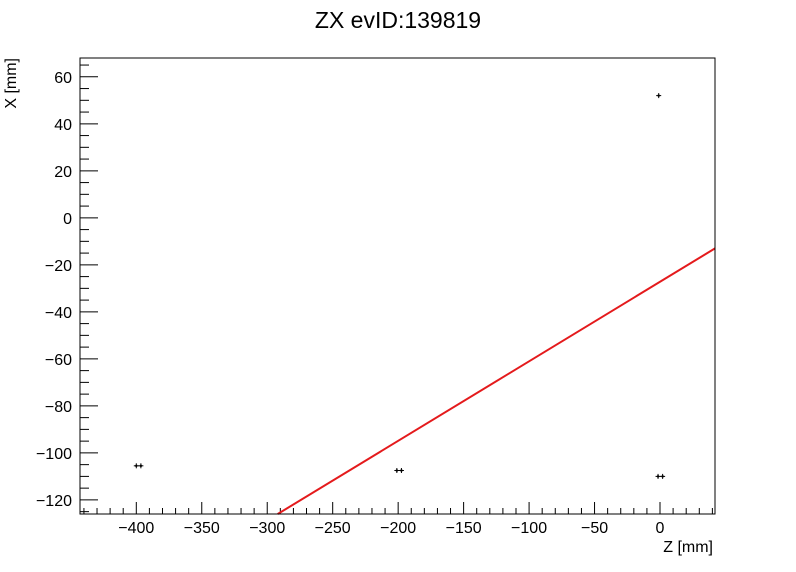  I want to click on y-tick-label: −60, so click(58, 360).